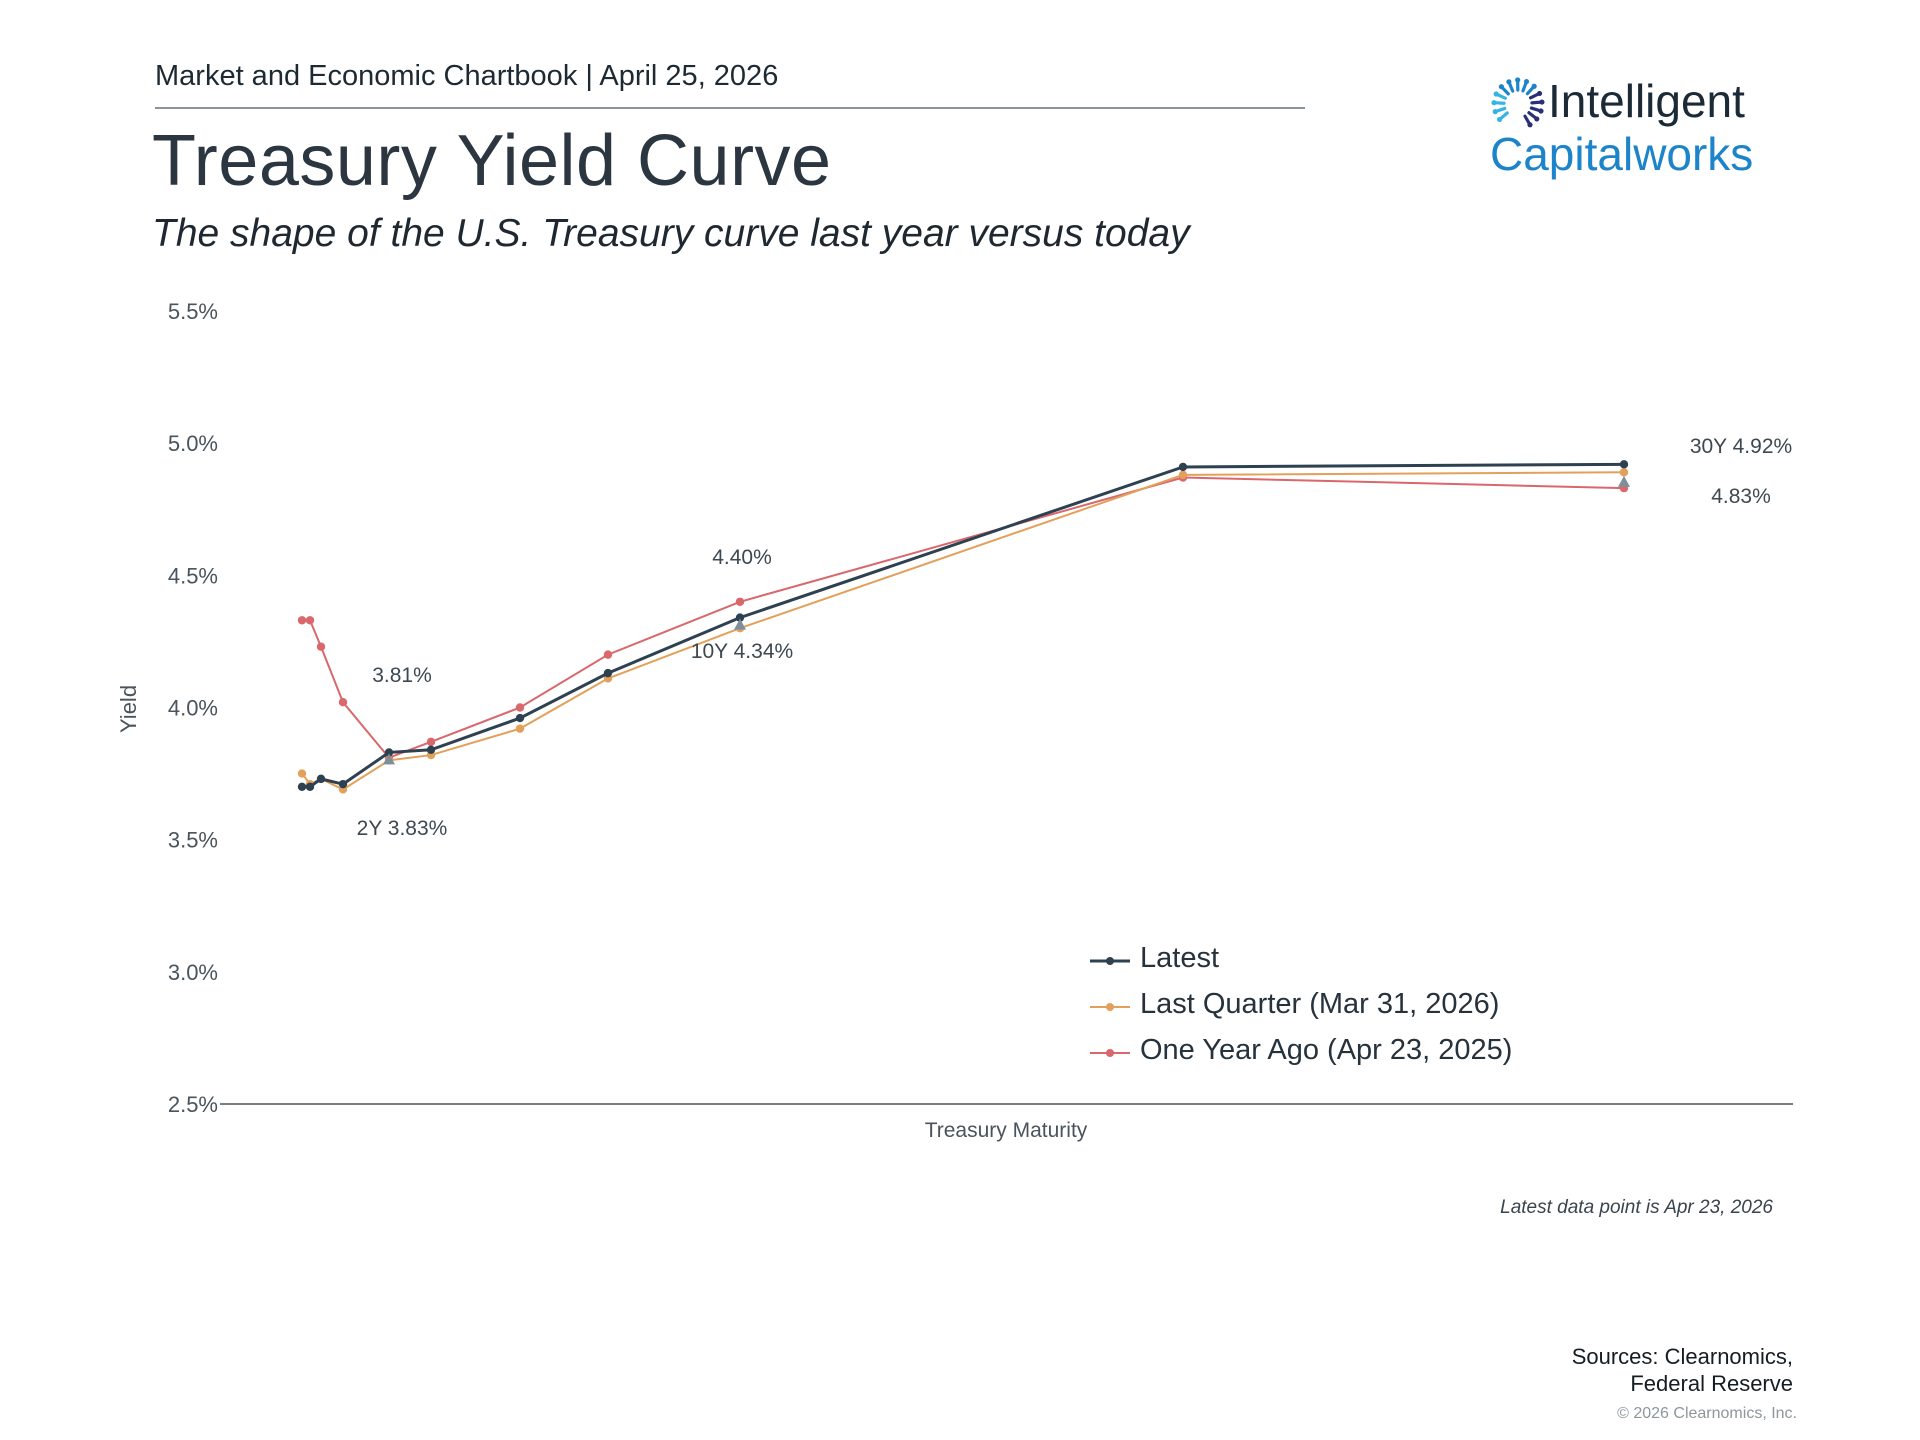 This screenshot has width=1920, height=1440. Describe the element at coordinates (730, 108) in the screenshot. I see `header-divider` at that location.